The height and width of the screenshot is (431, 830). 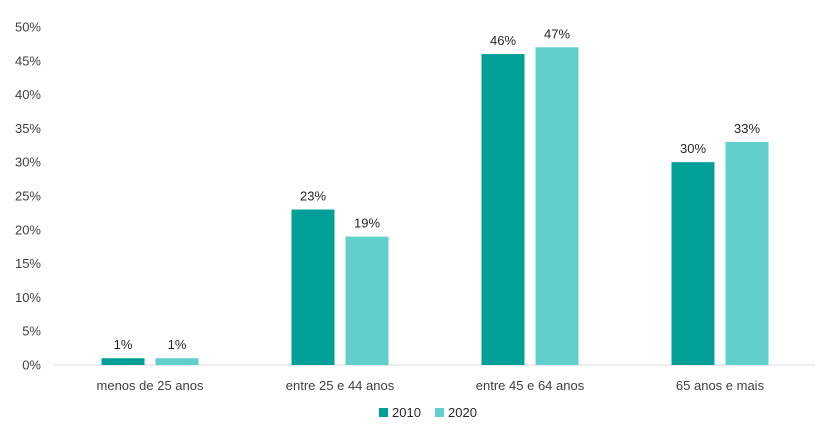 I want to click on data-label-2010: 23%, so click(x=313, y=196).